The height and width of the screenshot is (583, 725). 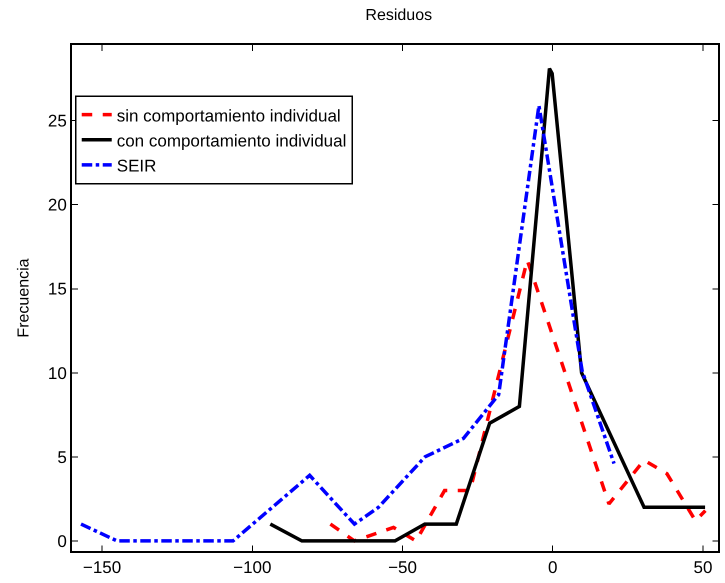 What do you see at coordinates (57, 289) in the screenshot?
I see `y-tick-label: 15` at bounding box center [57, 289].